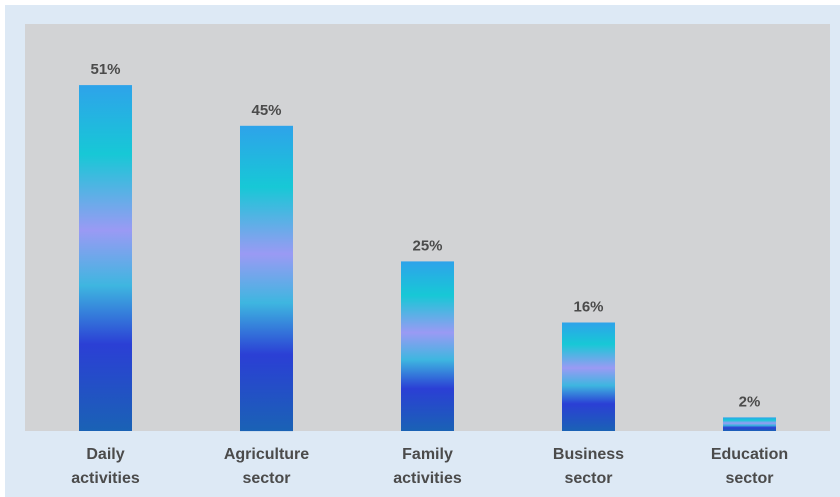 The height and width of the screenshot is (497, 840). Describe the element at coordinates (588, 307) in the screenshot. I see `value-label-3: 16%` at that location.